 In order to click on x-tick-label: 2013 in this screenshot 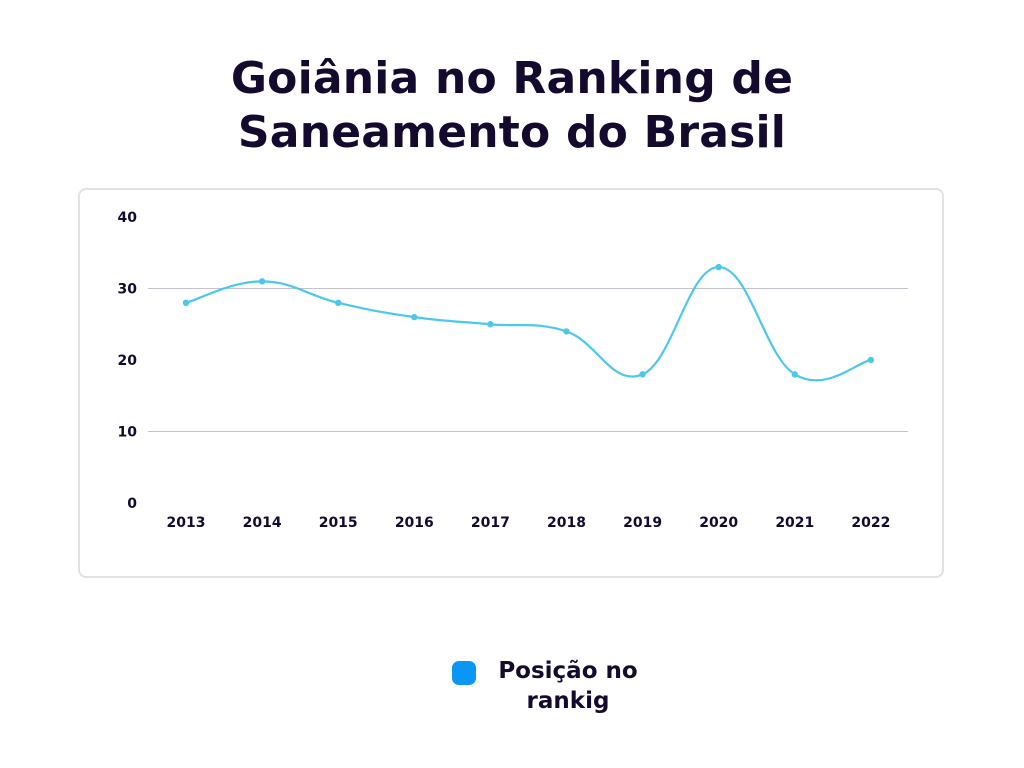, I will do `click(186, 523)`.